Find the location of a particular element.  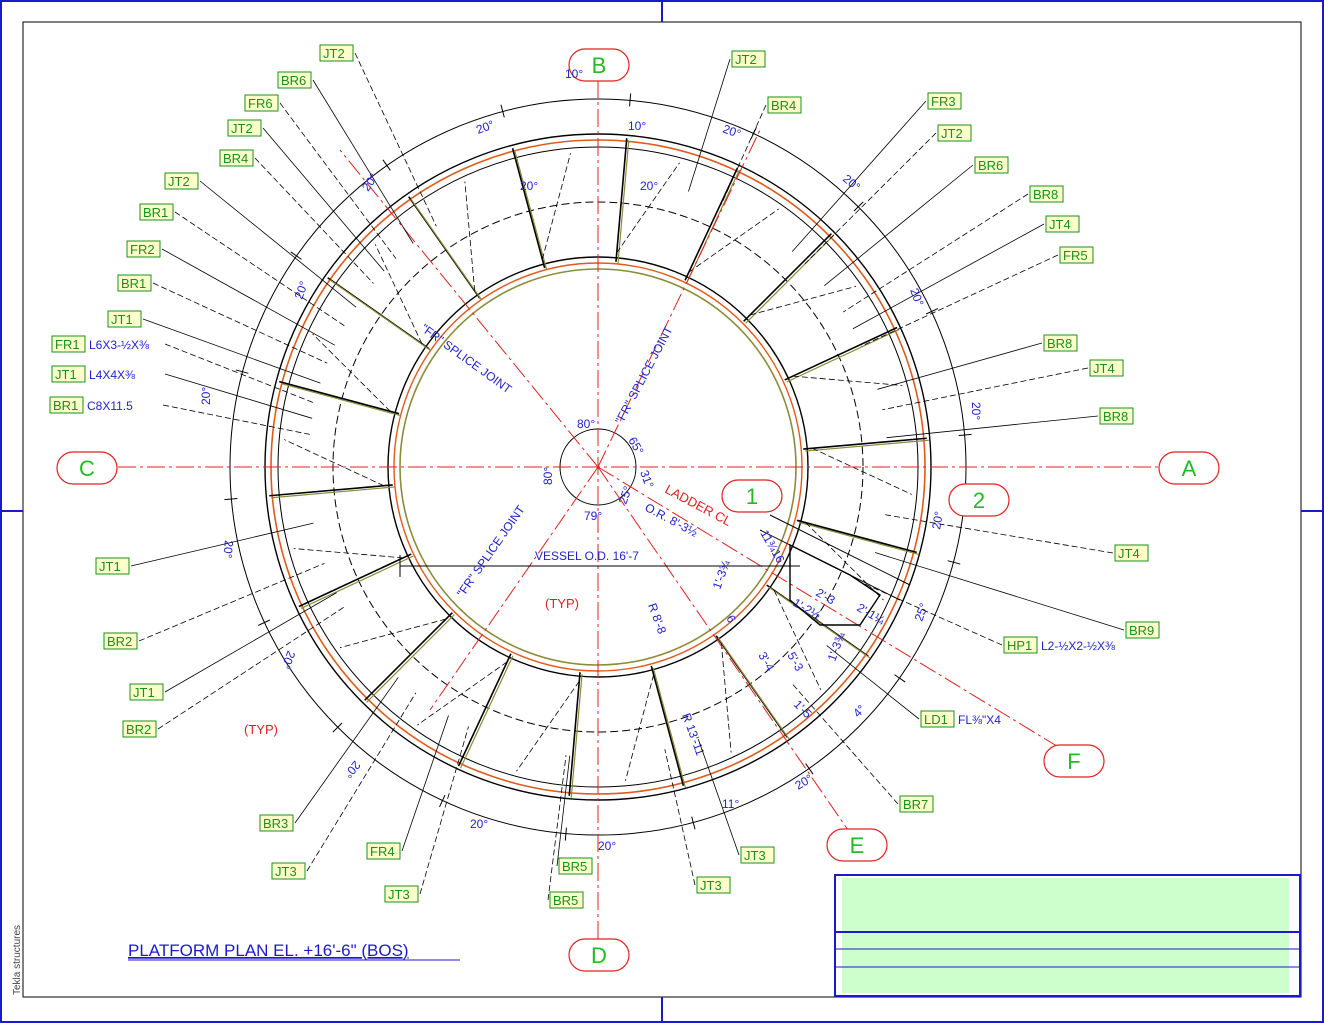

member-tag: HP1 L2-½X2-½X⅜ is located at coordinates (989, 618).